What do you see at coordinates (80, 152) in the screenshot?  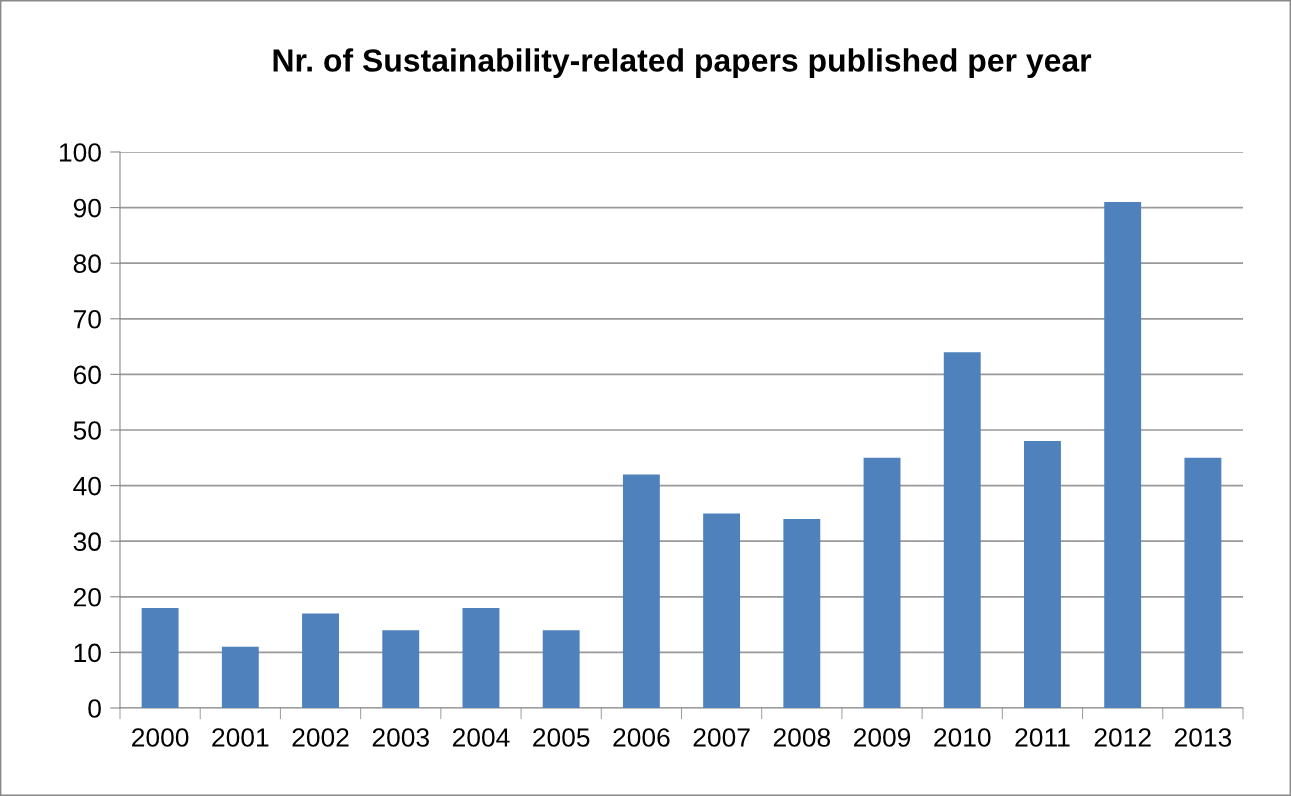 I see `y-tick-label: 100` at bounding box center [80, 152].